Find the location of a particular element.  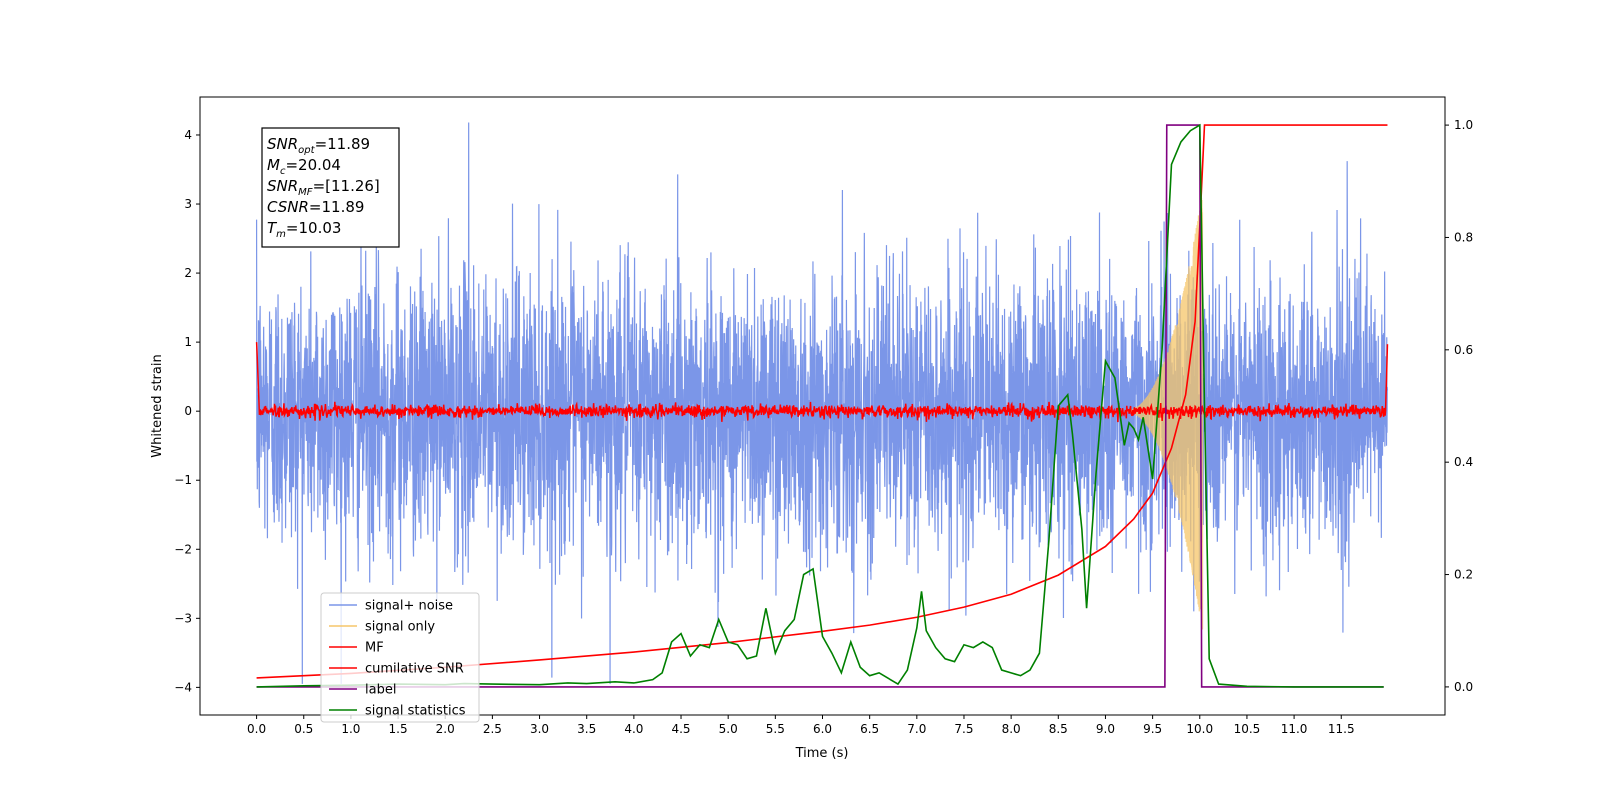

x-tick-label: 1.0 is located at coordinates (350, 729).